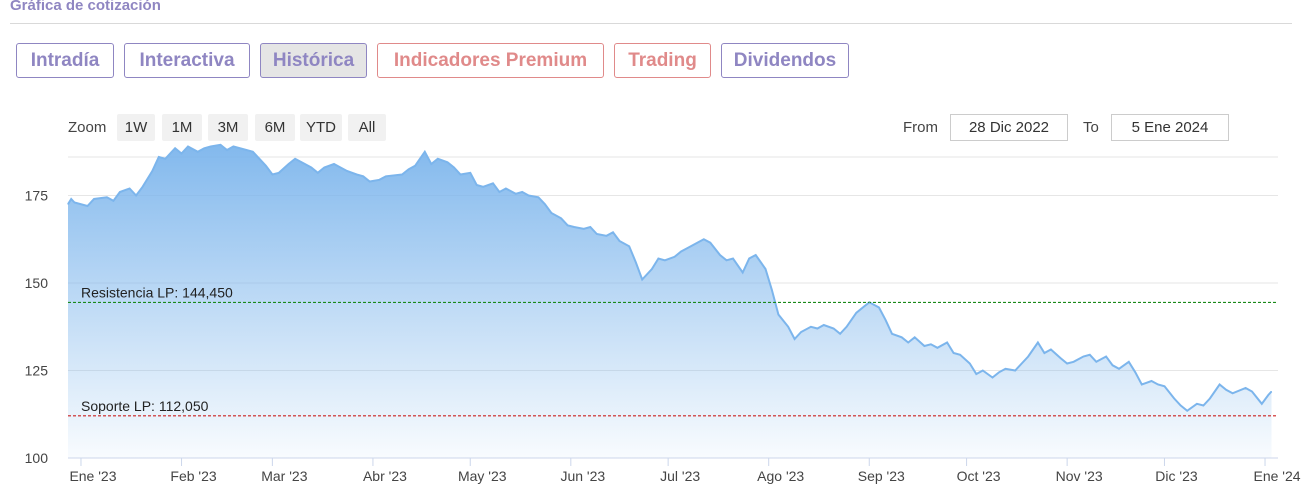  What do you see at coordinates (187, 60) in the screenshot?
I see `tab-interactiva: Interactiva` at bounding box center [187, 60].